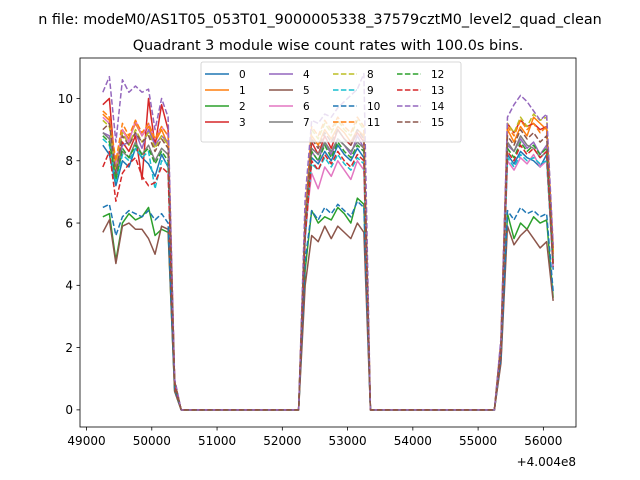  What do you see at coordinates (478, 441) in the screenshot?
I see `x-tick-label: 55000` at bounding box center [478, 441].